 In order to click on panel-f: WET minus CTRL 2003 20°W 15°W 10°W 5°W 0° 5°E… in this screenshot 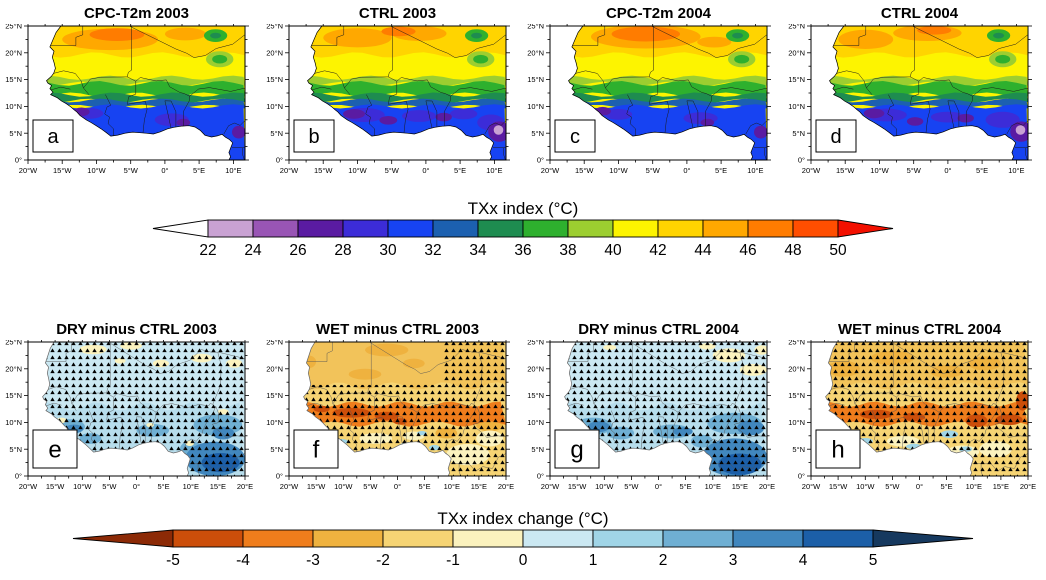, I will do `click(391, 413)`.